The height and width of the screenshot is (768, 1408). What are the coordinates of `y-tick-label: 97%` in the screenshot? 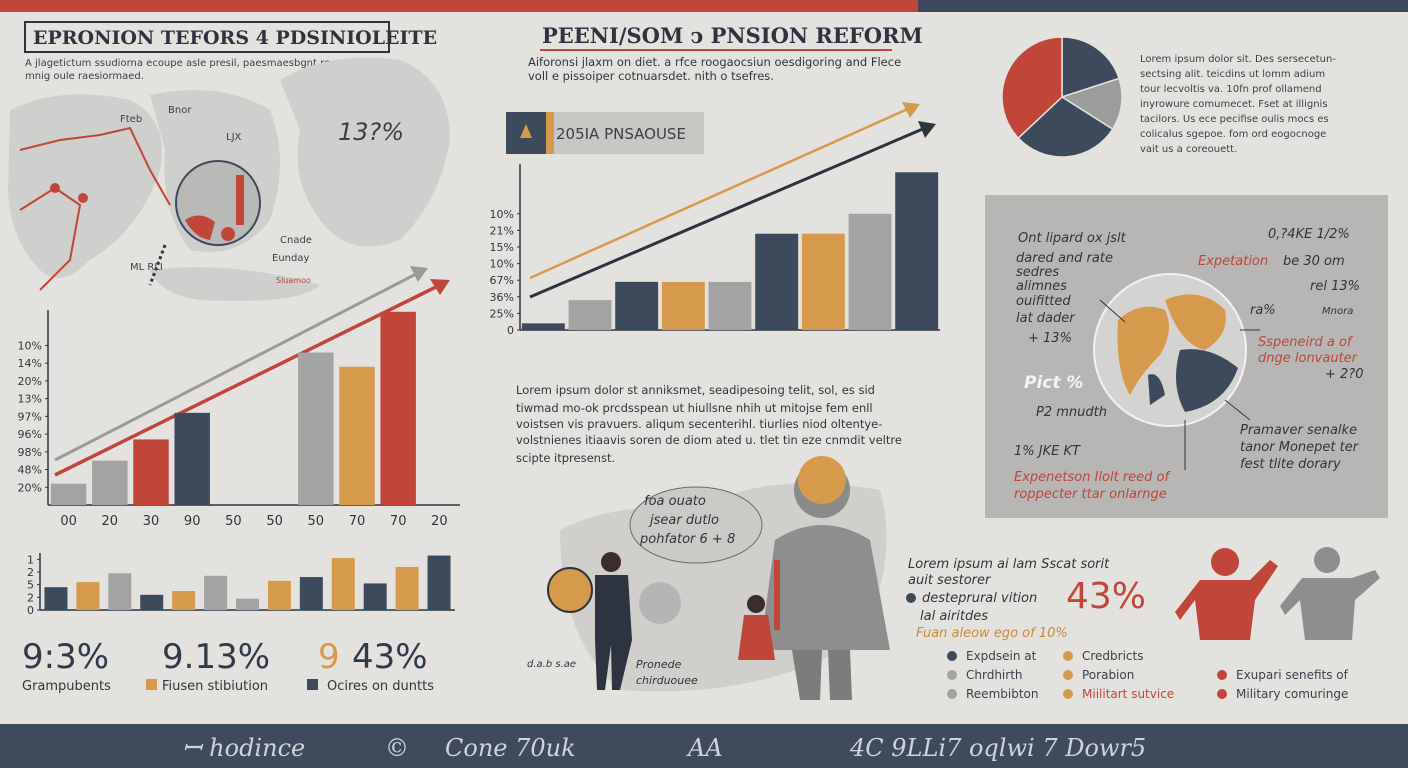 It's located at (30, 416).